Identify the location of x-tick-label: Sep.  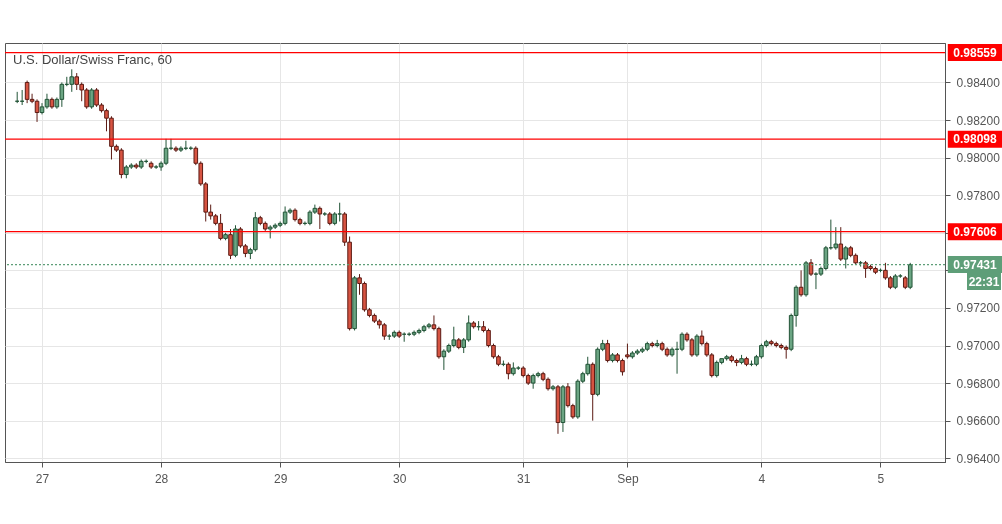
(628, 478).